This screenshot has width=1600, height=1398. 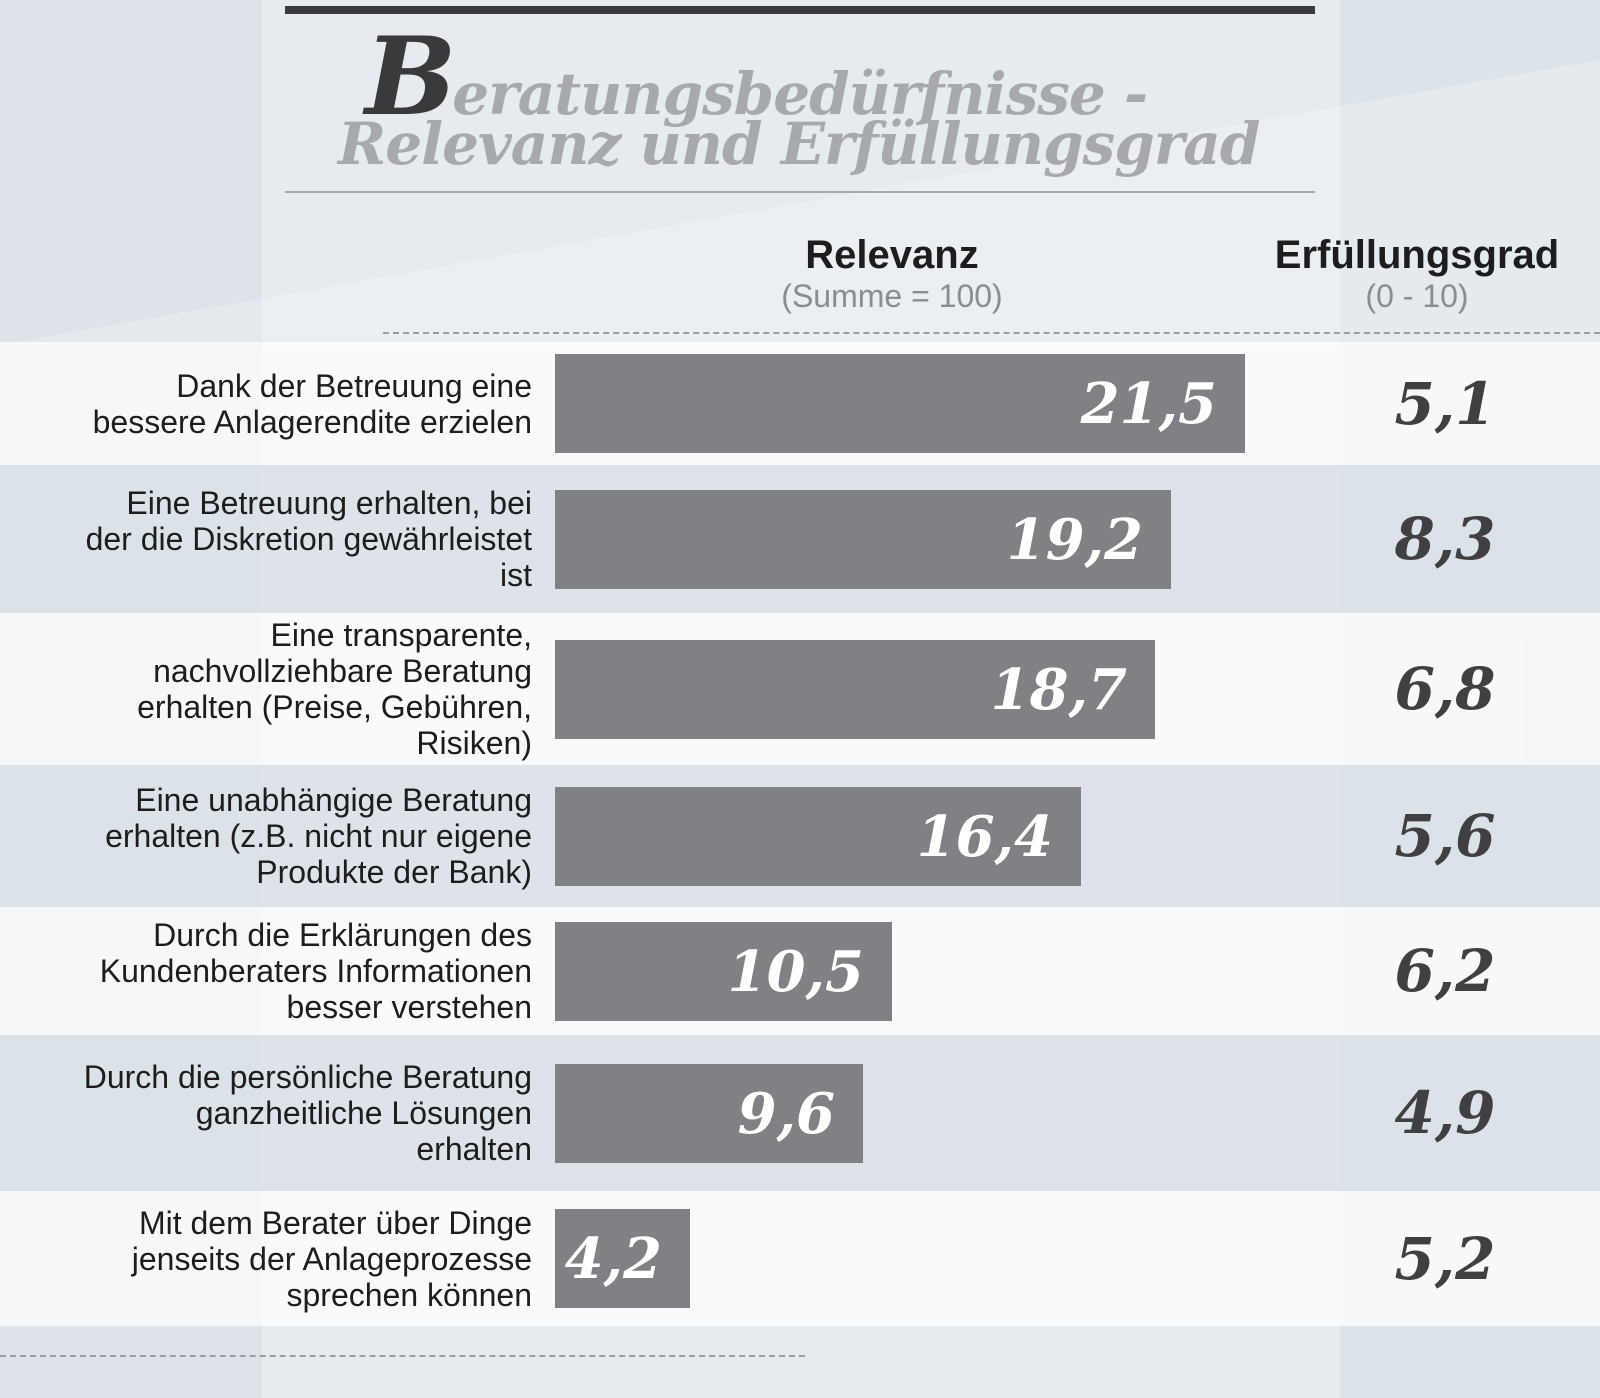 I want to click on relevanz-bar: 16,4, so click(x=818, y=836).